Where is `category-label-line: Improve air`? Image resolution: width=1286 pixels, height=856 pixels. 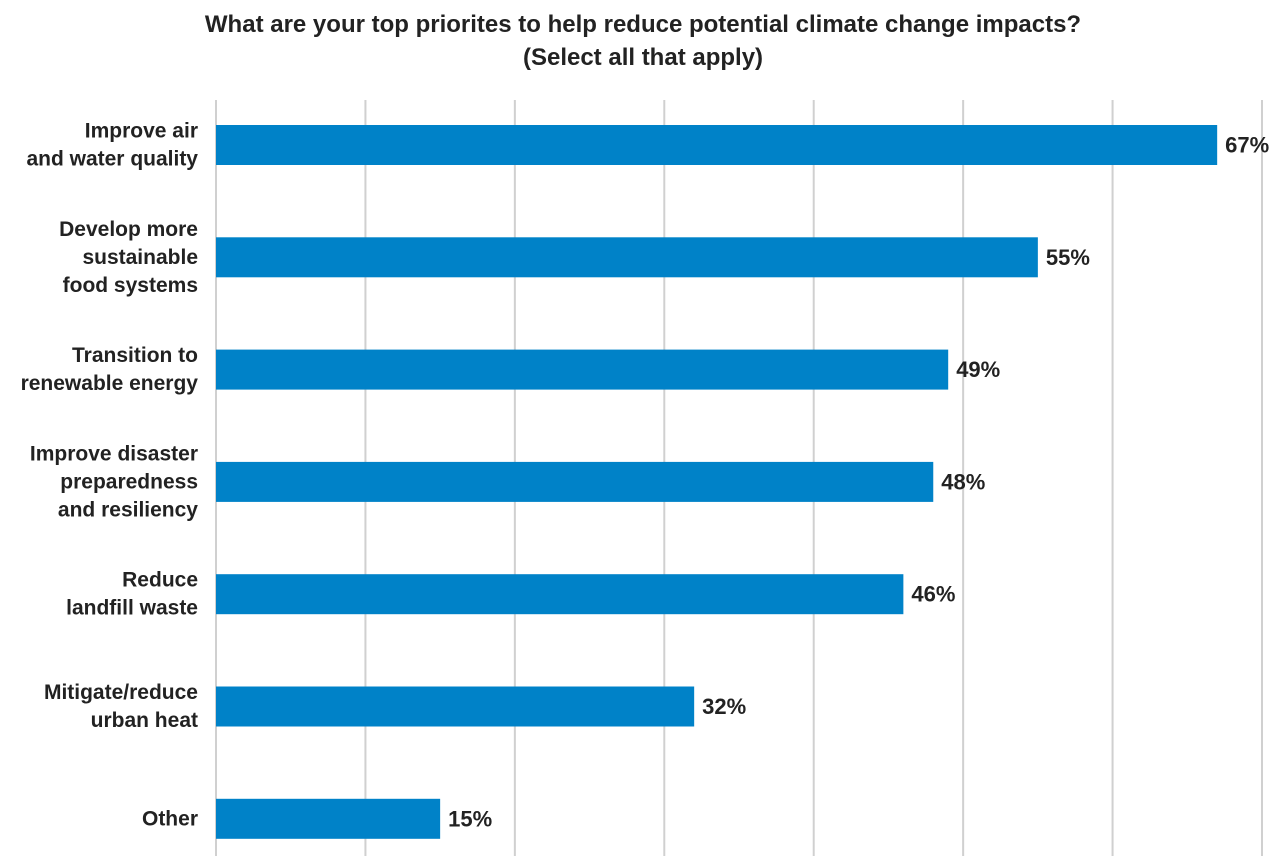
category-label-line: Improve air is located at coordinates (141, 131).